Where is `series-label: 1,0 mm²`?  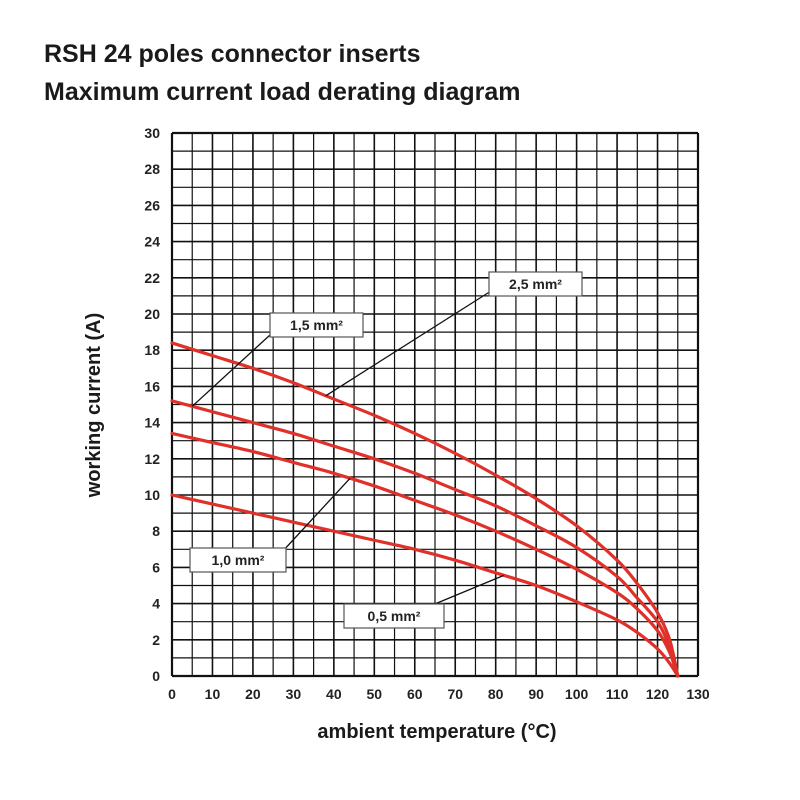 series-label: 1,0 mm² is located at coordinates (238, 560).